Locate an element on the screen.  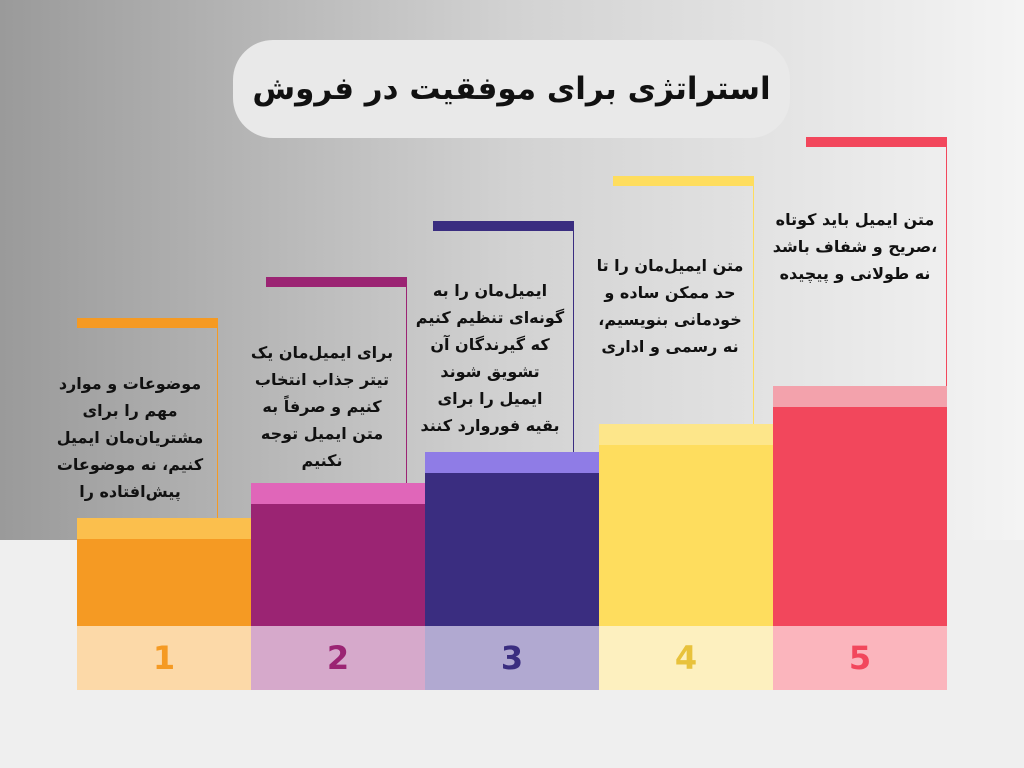
title: استراتژی برای موفقیت در فروش is located at coordinates (511, 89).